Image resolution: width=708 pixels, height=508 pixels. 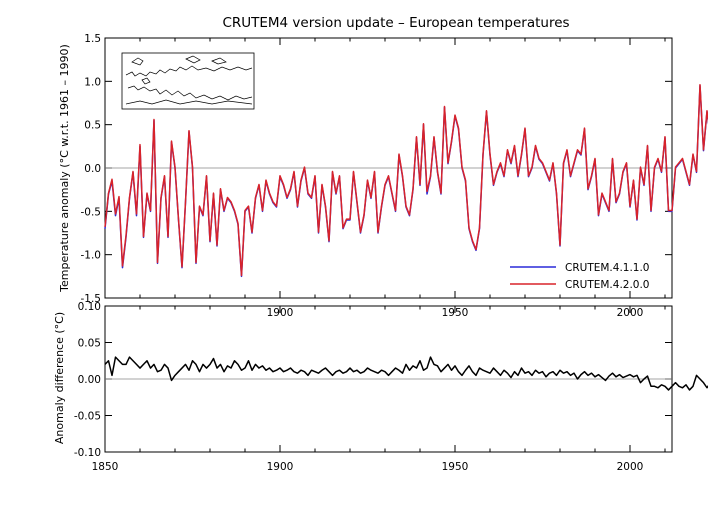 What do you see at coordinates (630, 467) in the screenshot?
I see `difference-x-tick-label: 2000` at bounding box center [630, 467].